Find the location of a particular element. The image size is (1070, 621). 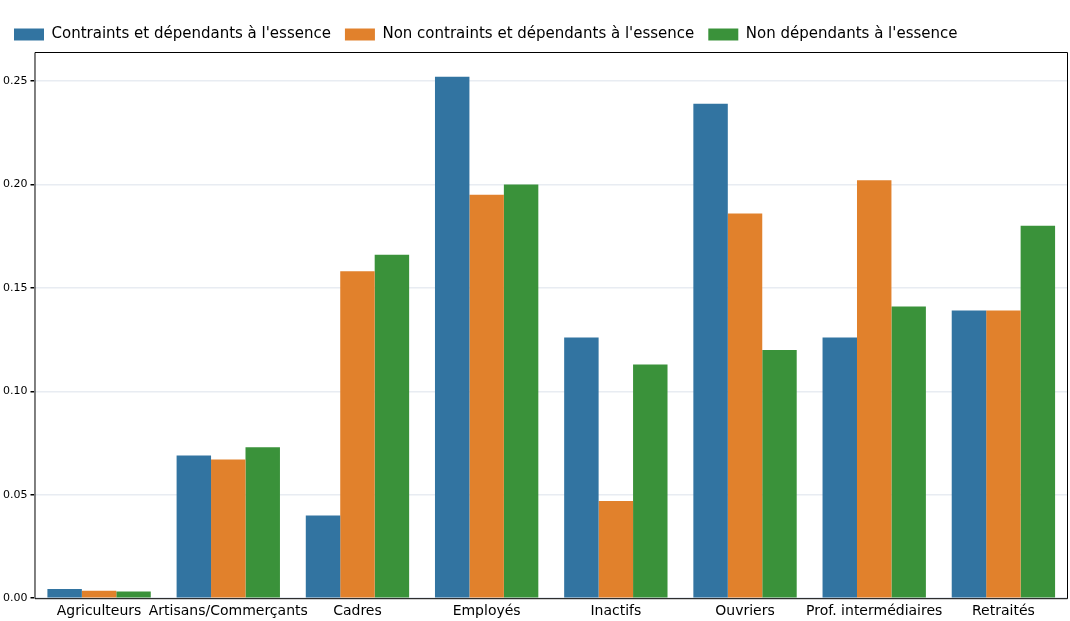

legend-label: Non contraints et dépendants à l'essence is located at coordinates (538, 33).